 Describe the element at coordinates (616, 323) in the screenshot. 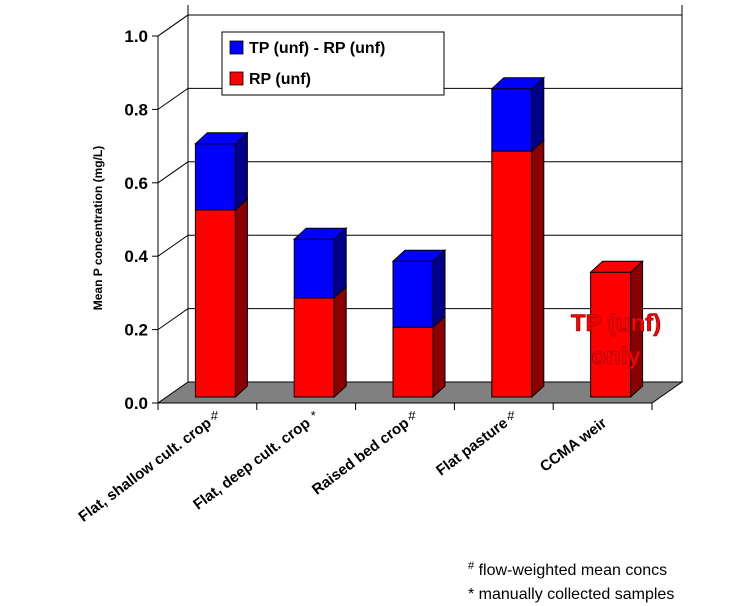

I see `annotation-line-1: TP (unf)` at that location.